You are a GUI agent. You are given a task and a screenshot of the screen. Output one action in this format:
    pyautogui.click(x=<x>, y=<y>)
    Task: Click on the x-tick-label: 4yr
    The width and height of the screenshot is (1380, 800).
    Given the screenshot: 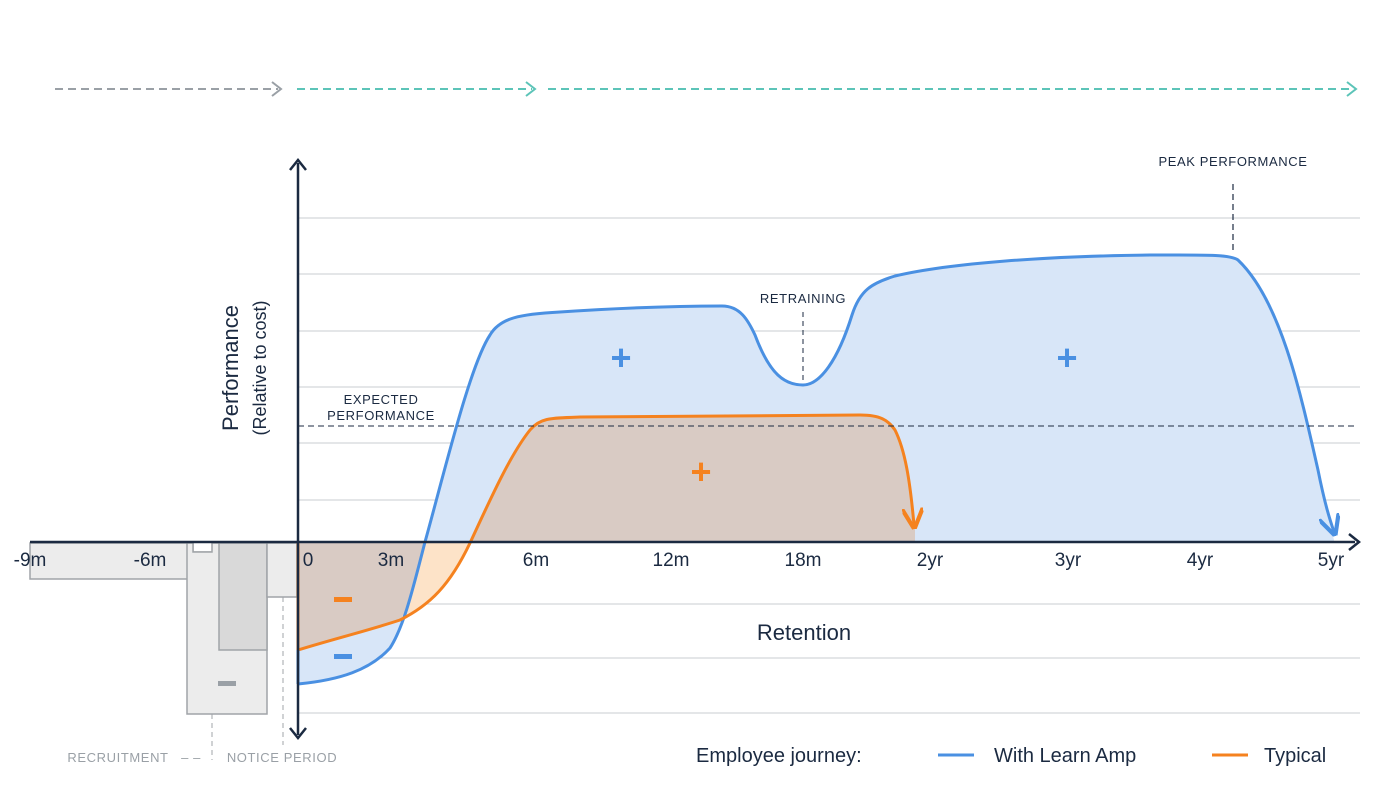 What is the action you would take?
    pyautogui.click(x=1200, y=560)
    